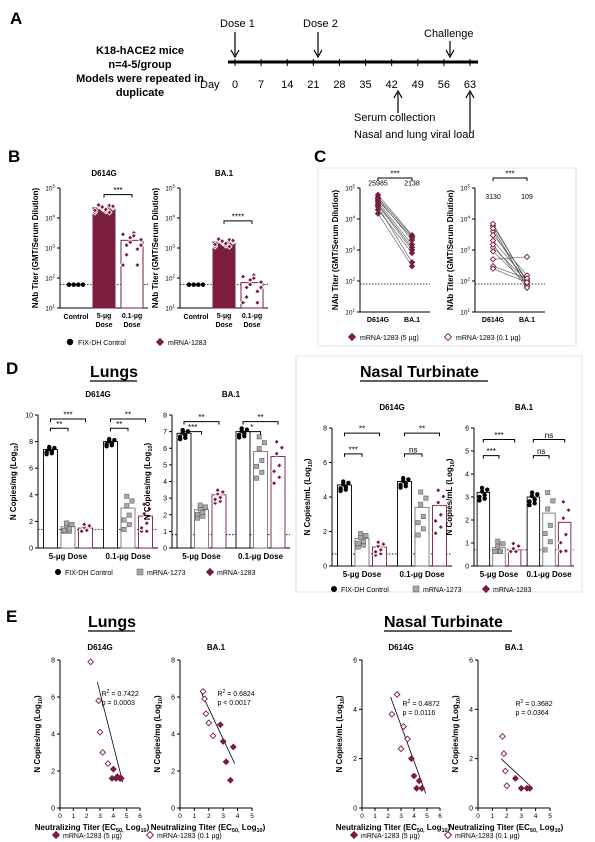 The height and width of the screenshot is (842, 595). I want to click on y-tick-label: 4, so click(31, 495).